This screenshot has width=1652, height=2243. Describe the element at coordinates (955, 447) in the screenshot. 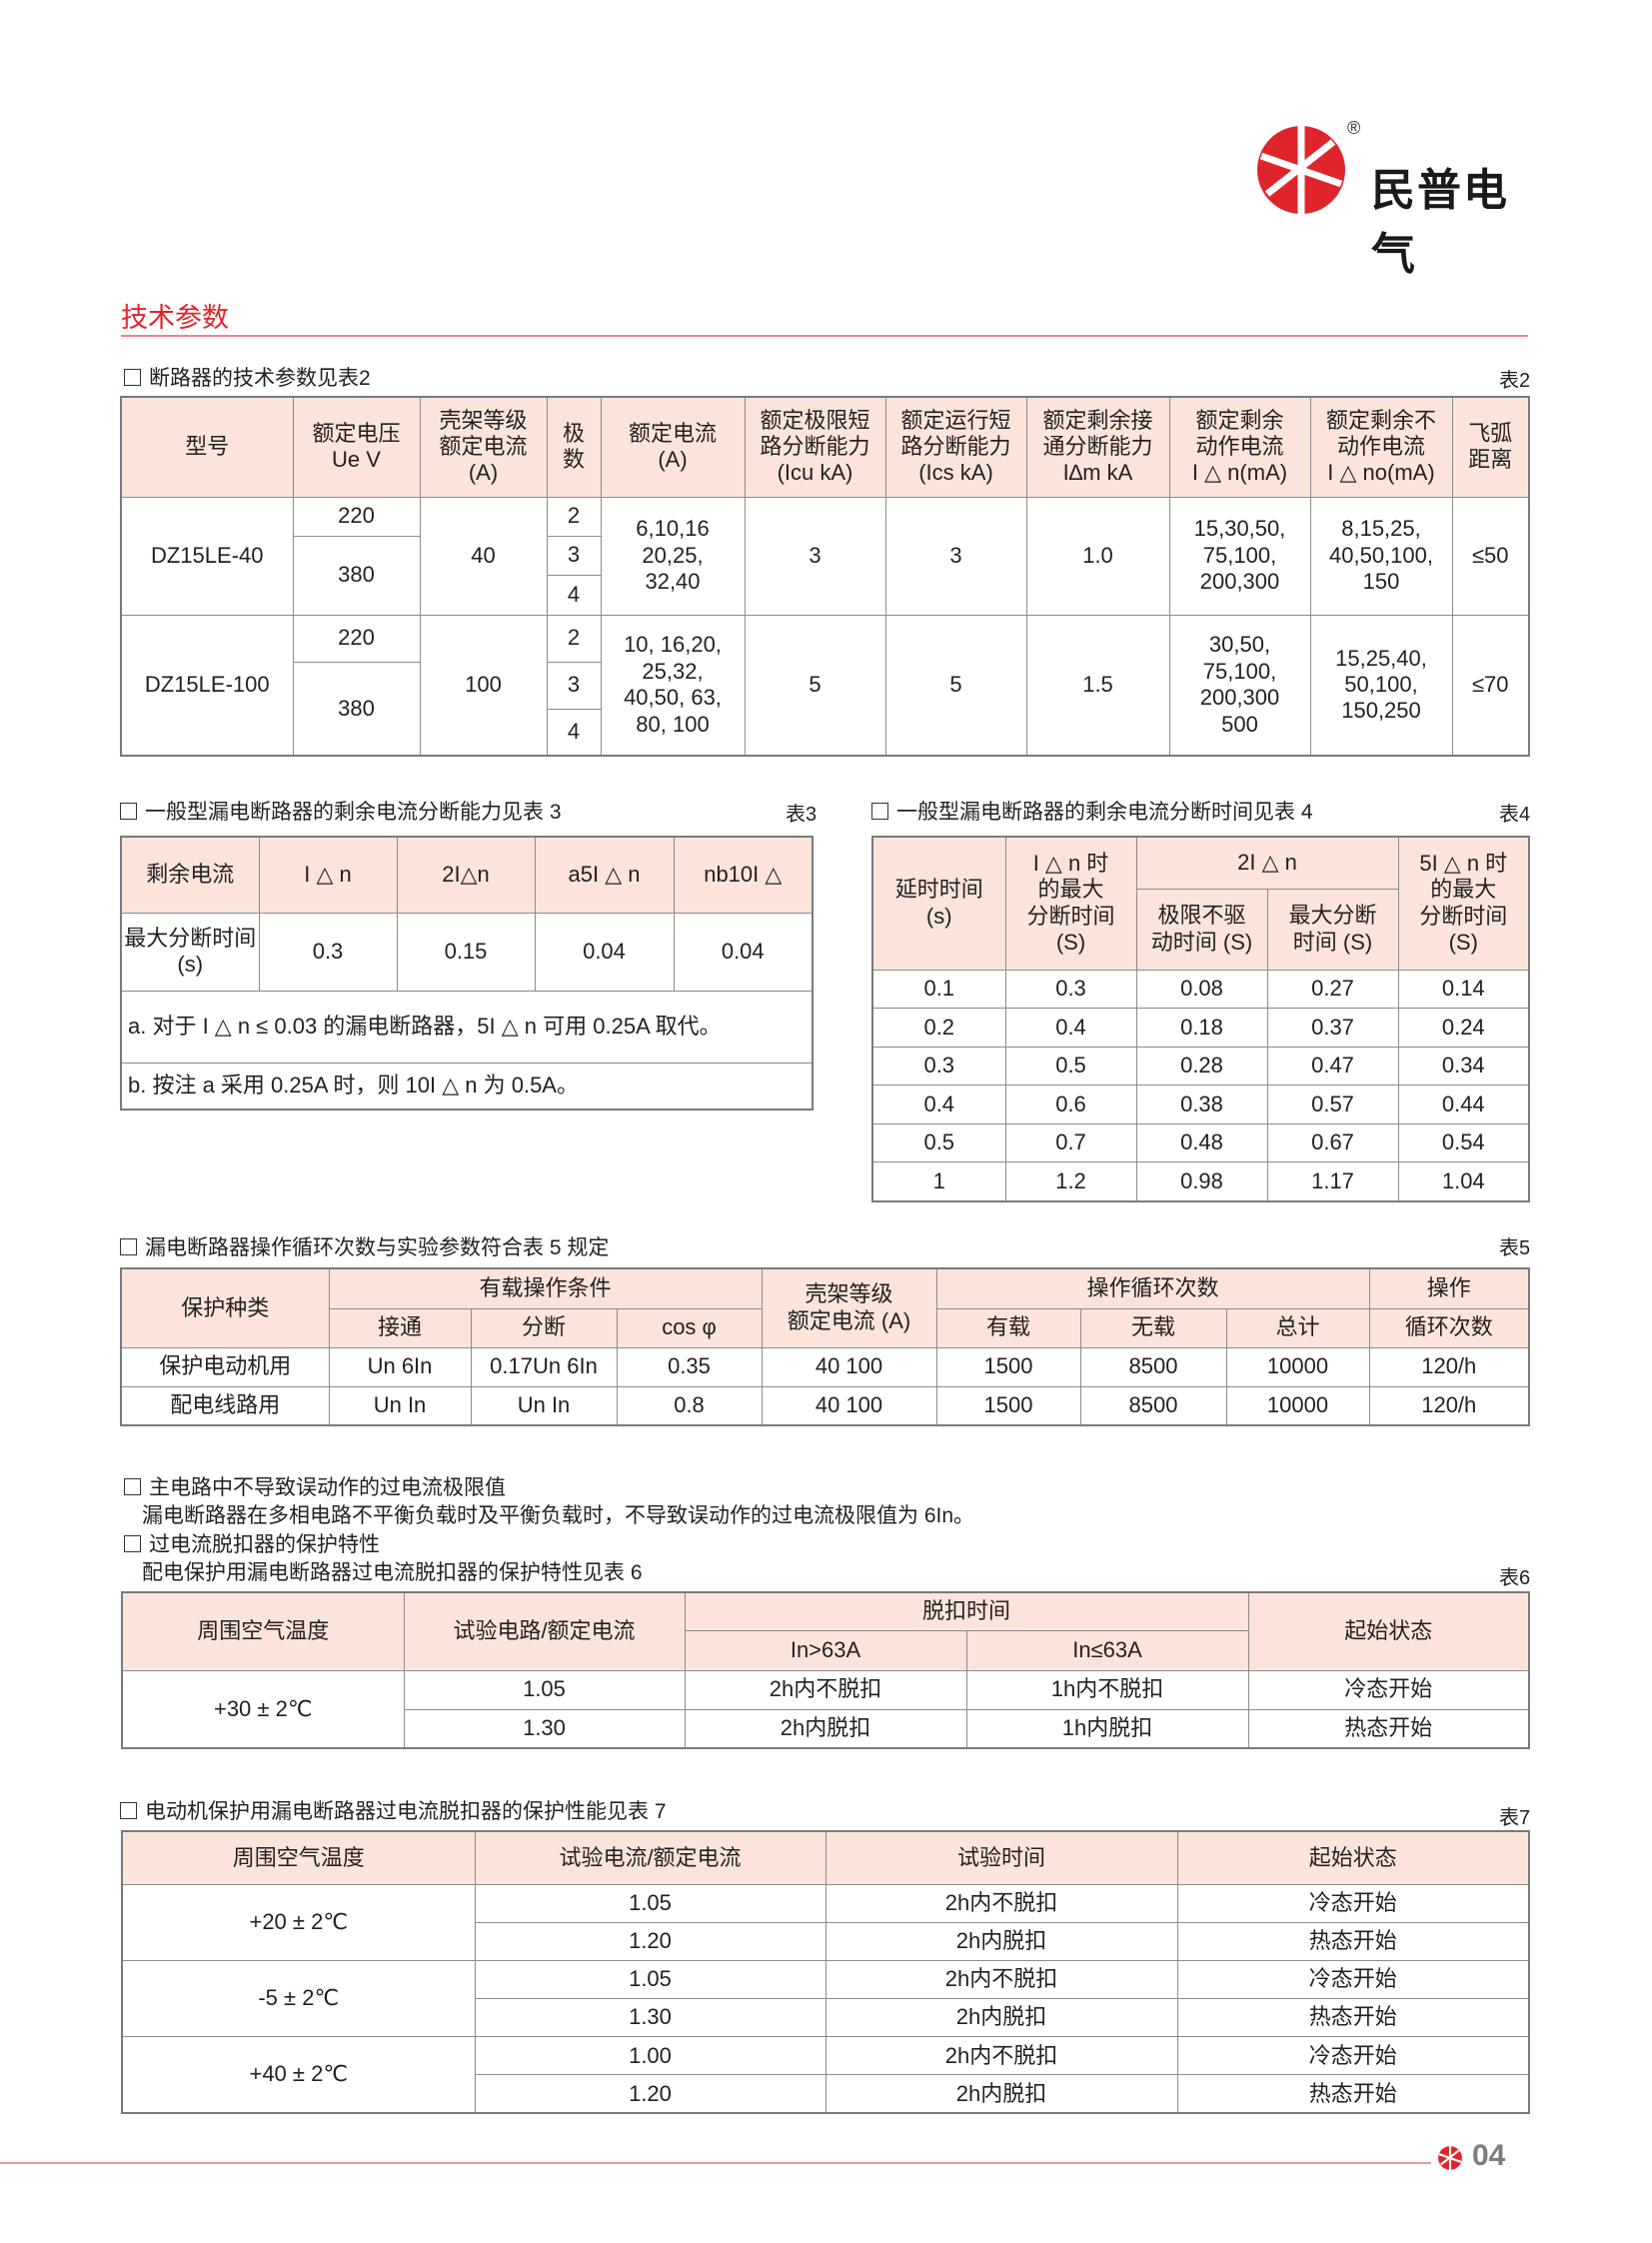

I see `header-cell: 额定运行短 路分断能力 (Ics kA)` at that location.